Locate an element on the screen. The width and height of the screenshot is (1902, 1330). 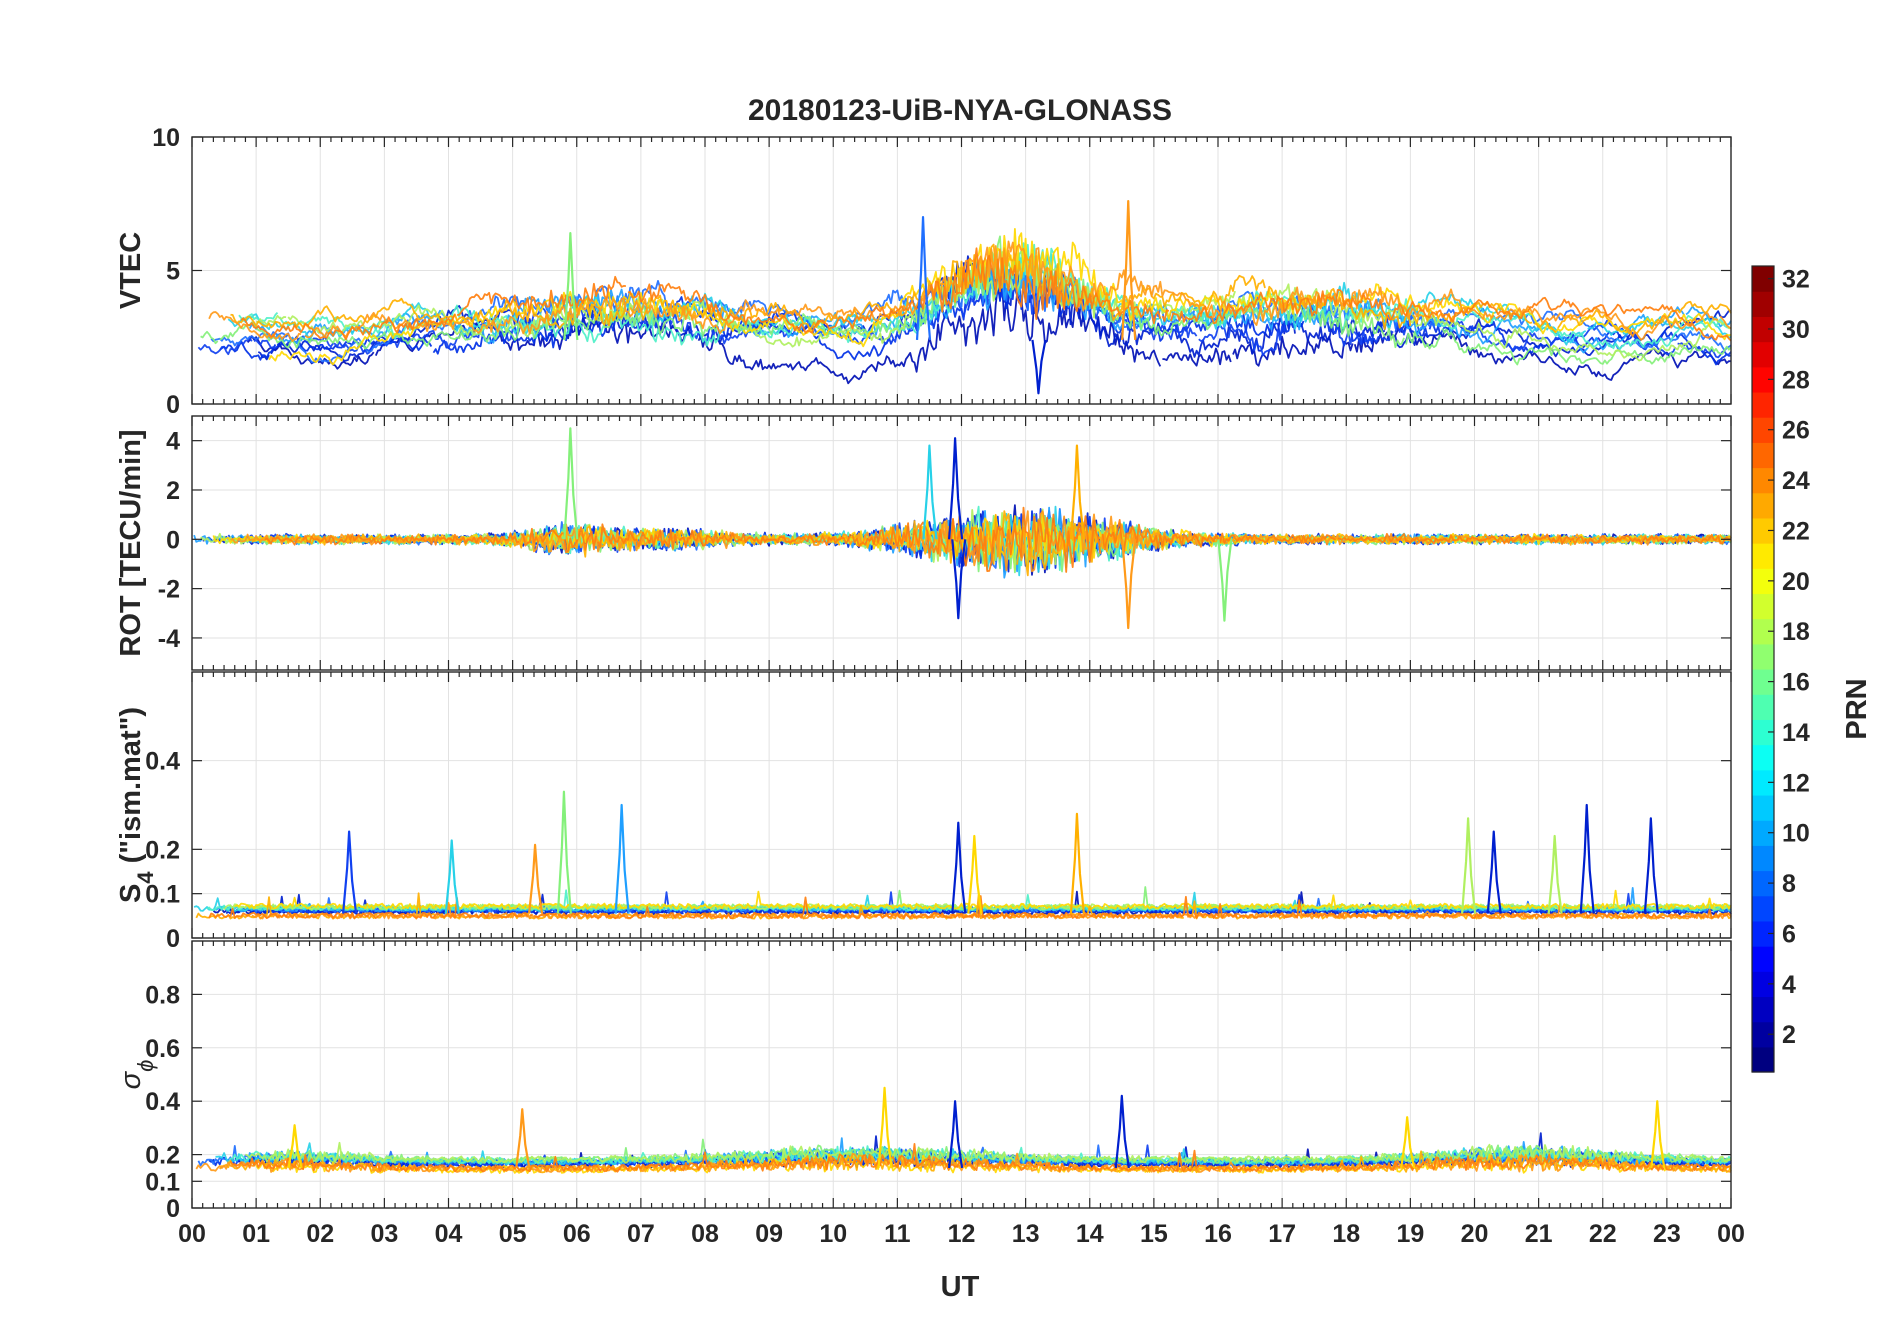
y-tick-label: 5 is located at coordinates (173, 272).